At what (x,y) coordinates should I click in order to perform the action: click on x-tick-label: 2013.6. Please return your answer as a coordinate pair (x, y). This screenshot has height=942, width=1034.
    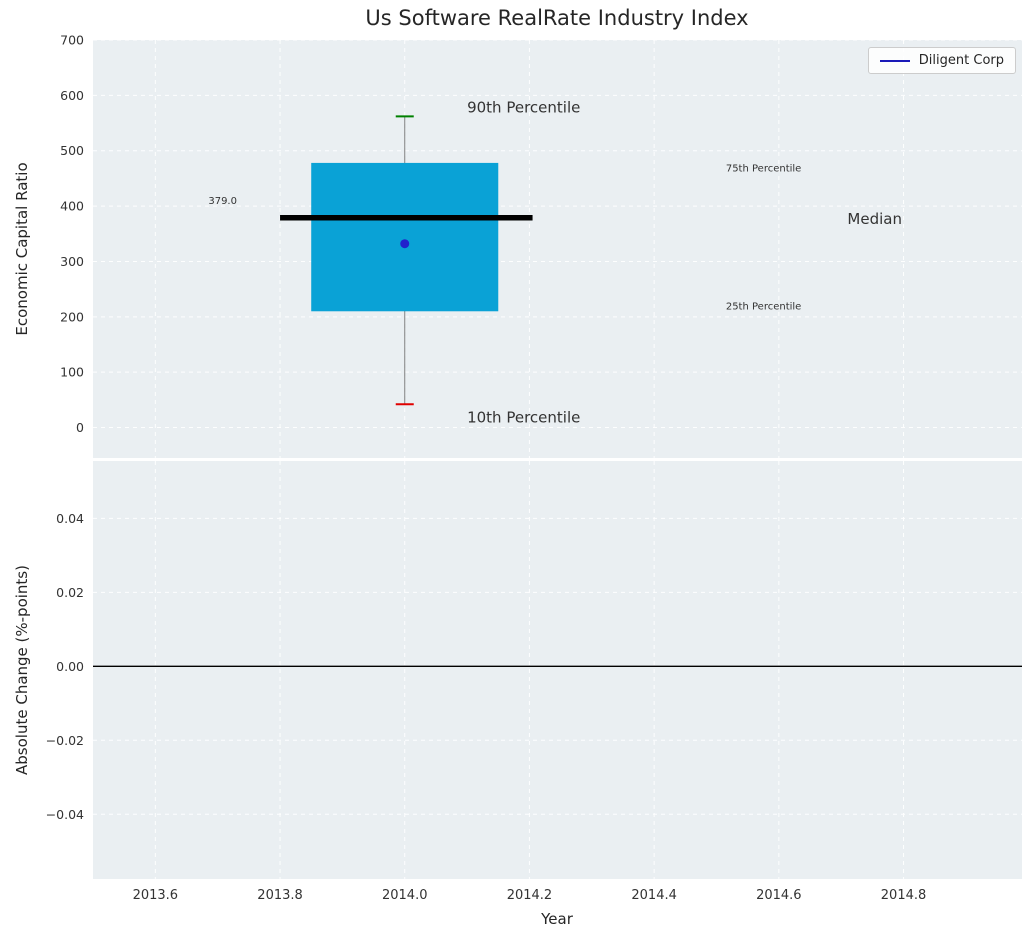
    Looking at the image, I should click on (156, 895).